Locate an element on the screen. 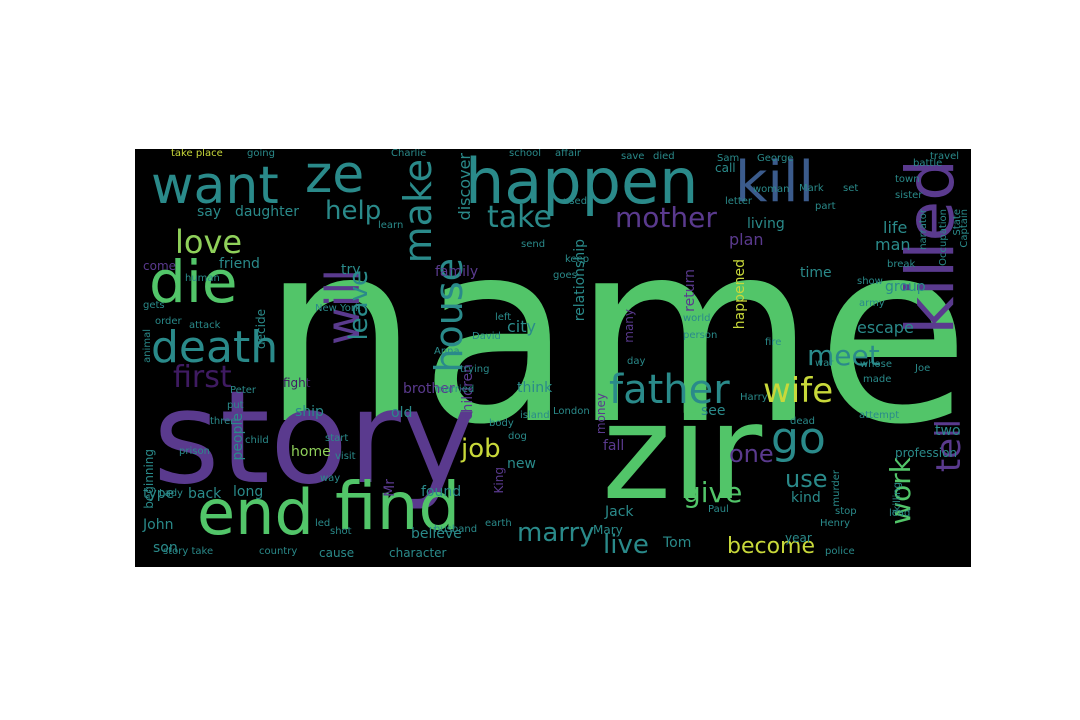  word-lead: lead is located at coordinates (900, 513).